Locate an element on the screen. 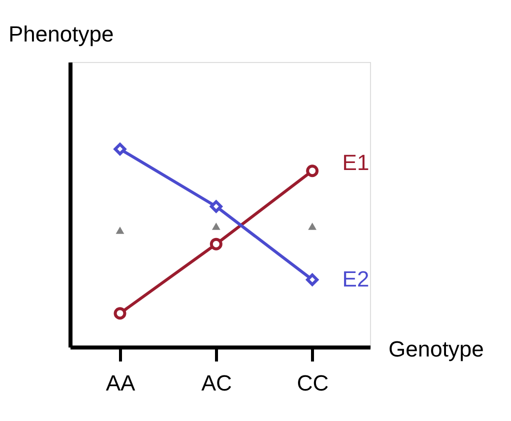 The image size is (511, 421). x-axis-title: Genotype is located at coordinates (436, 349).